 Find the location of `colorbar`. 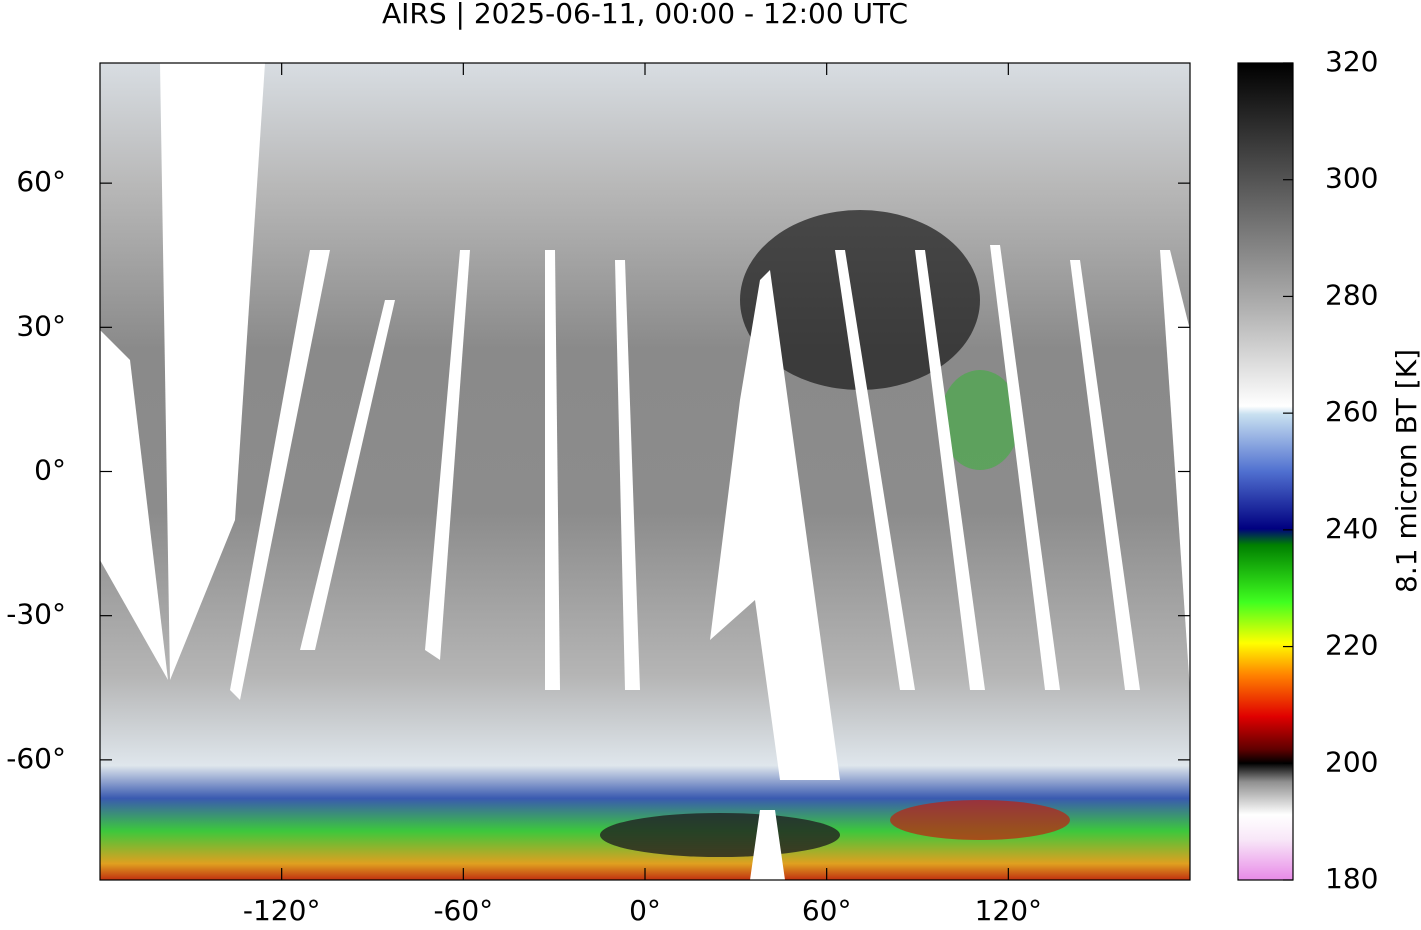

colorbar is located at coordinates (1265, 471).